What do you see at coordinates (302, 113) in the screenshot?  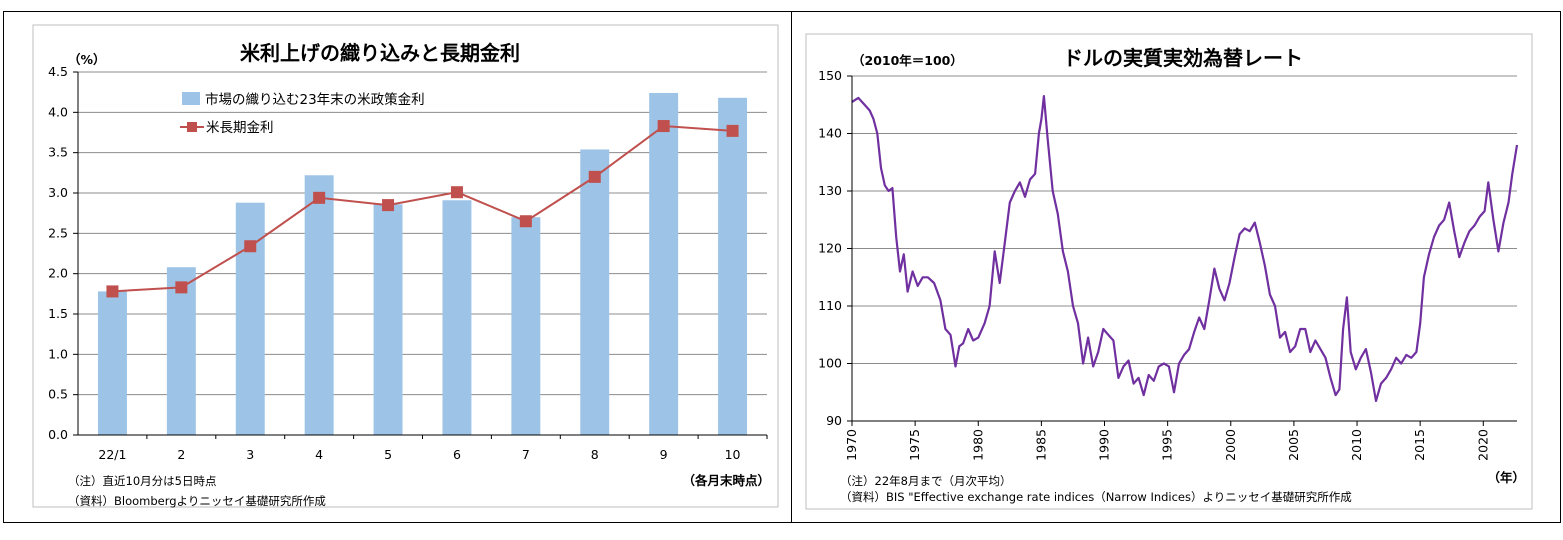 I see `left-legend: 市場の織り込む23年末の米政策金利 米長期金利` at bounding box center [302, 113].